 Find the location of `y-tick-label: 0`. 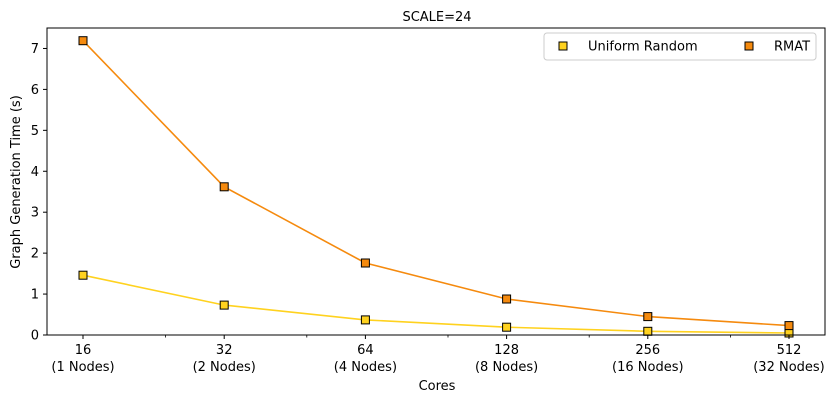

y-tick-label: 0 is located at coordinates (35, 336).